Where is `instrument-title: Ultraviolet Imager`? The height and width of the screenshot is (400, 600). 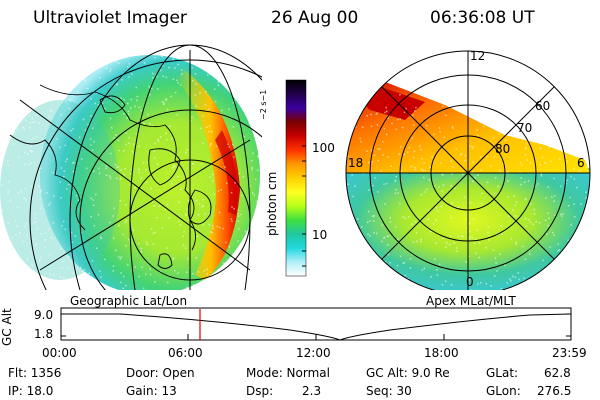
instrument-title: Ultraviolet Imager is located at coordinates (110, 18).